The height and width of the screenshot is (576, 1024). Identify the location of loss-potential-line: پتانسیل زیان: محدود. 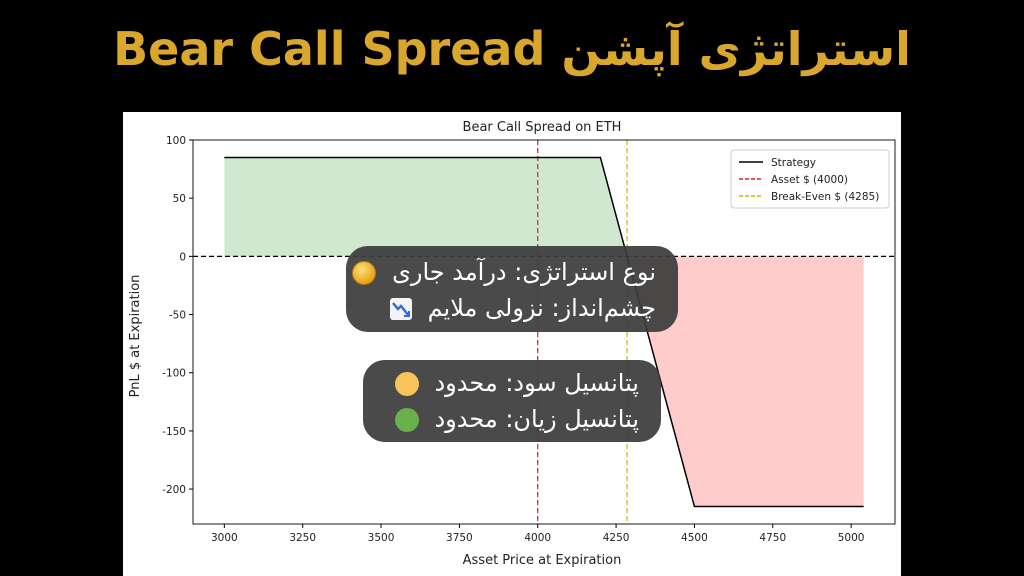
(516, 419).